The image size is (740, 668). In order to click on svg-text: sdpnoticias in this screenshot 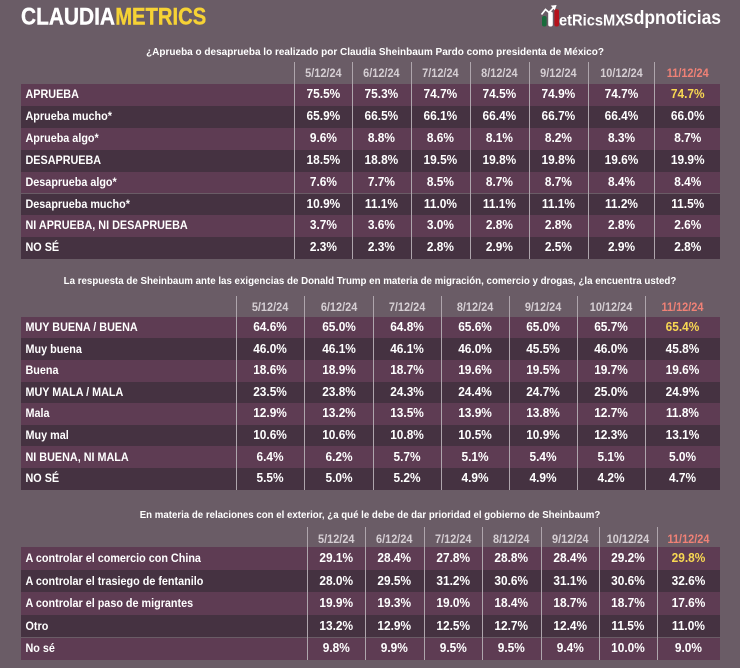, I will do `click(672, 18)`.